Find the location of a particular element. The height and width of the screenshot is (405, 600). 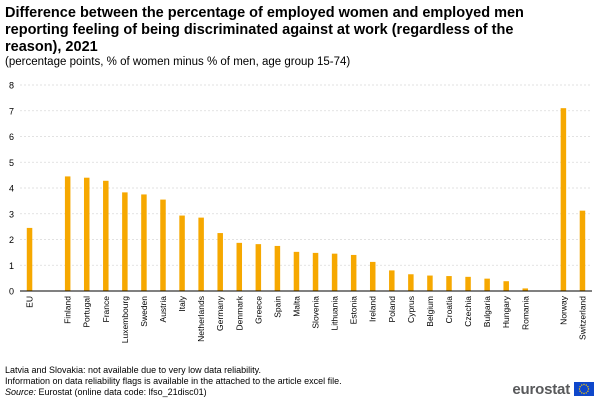

x-tick-label: Romania is located at coordinates (525, 313).